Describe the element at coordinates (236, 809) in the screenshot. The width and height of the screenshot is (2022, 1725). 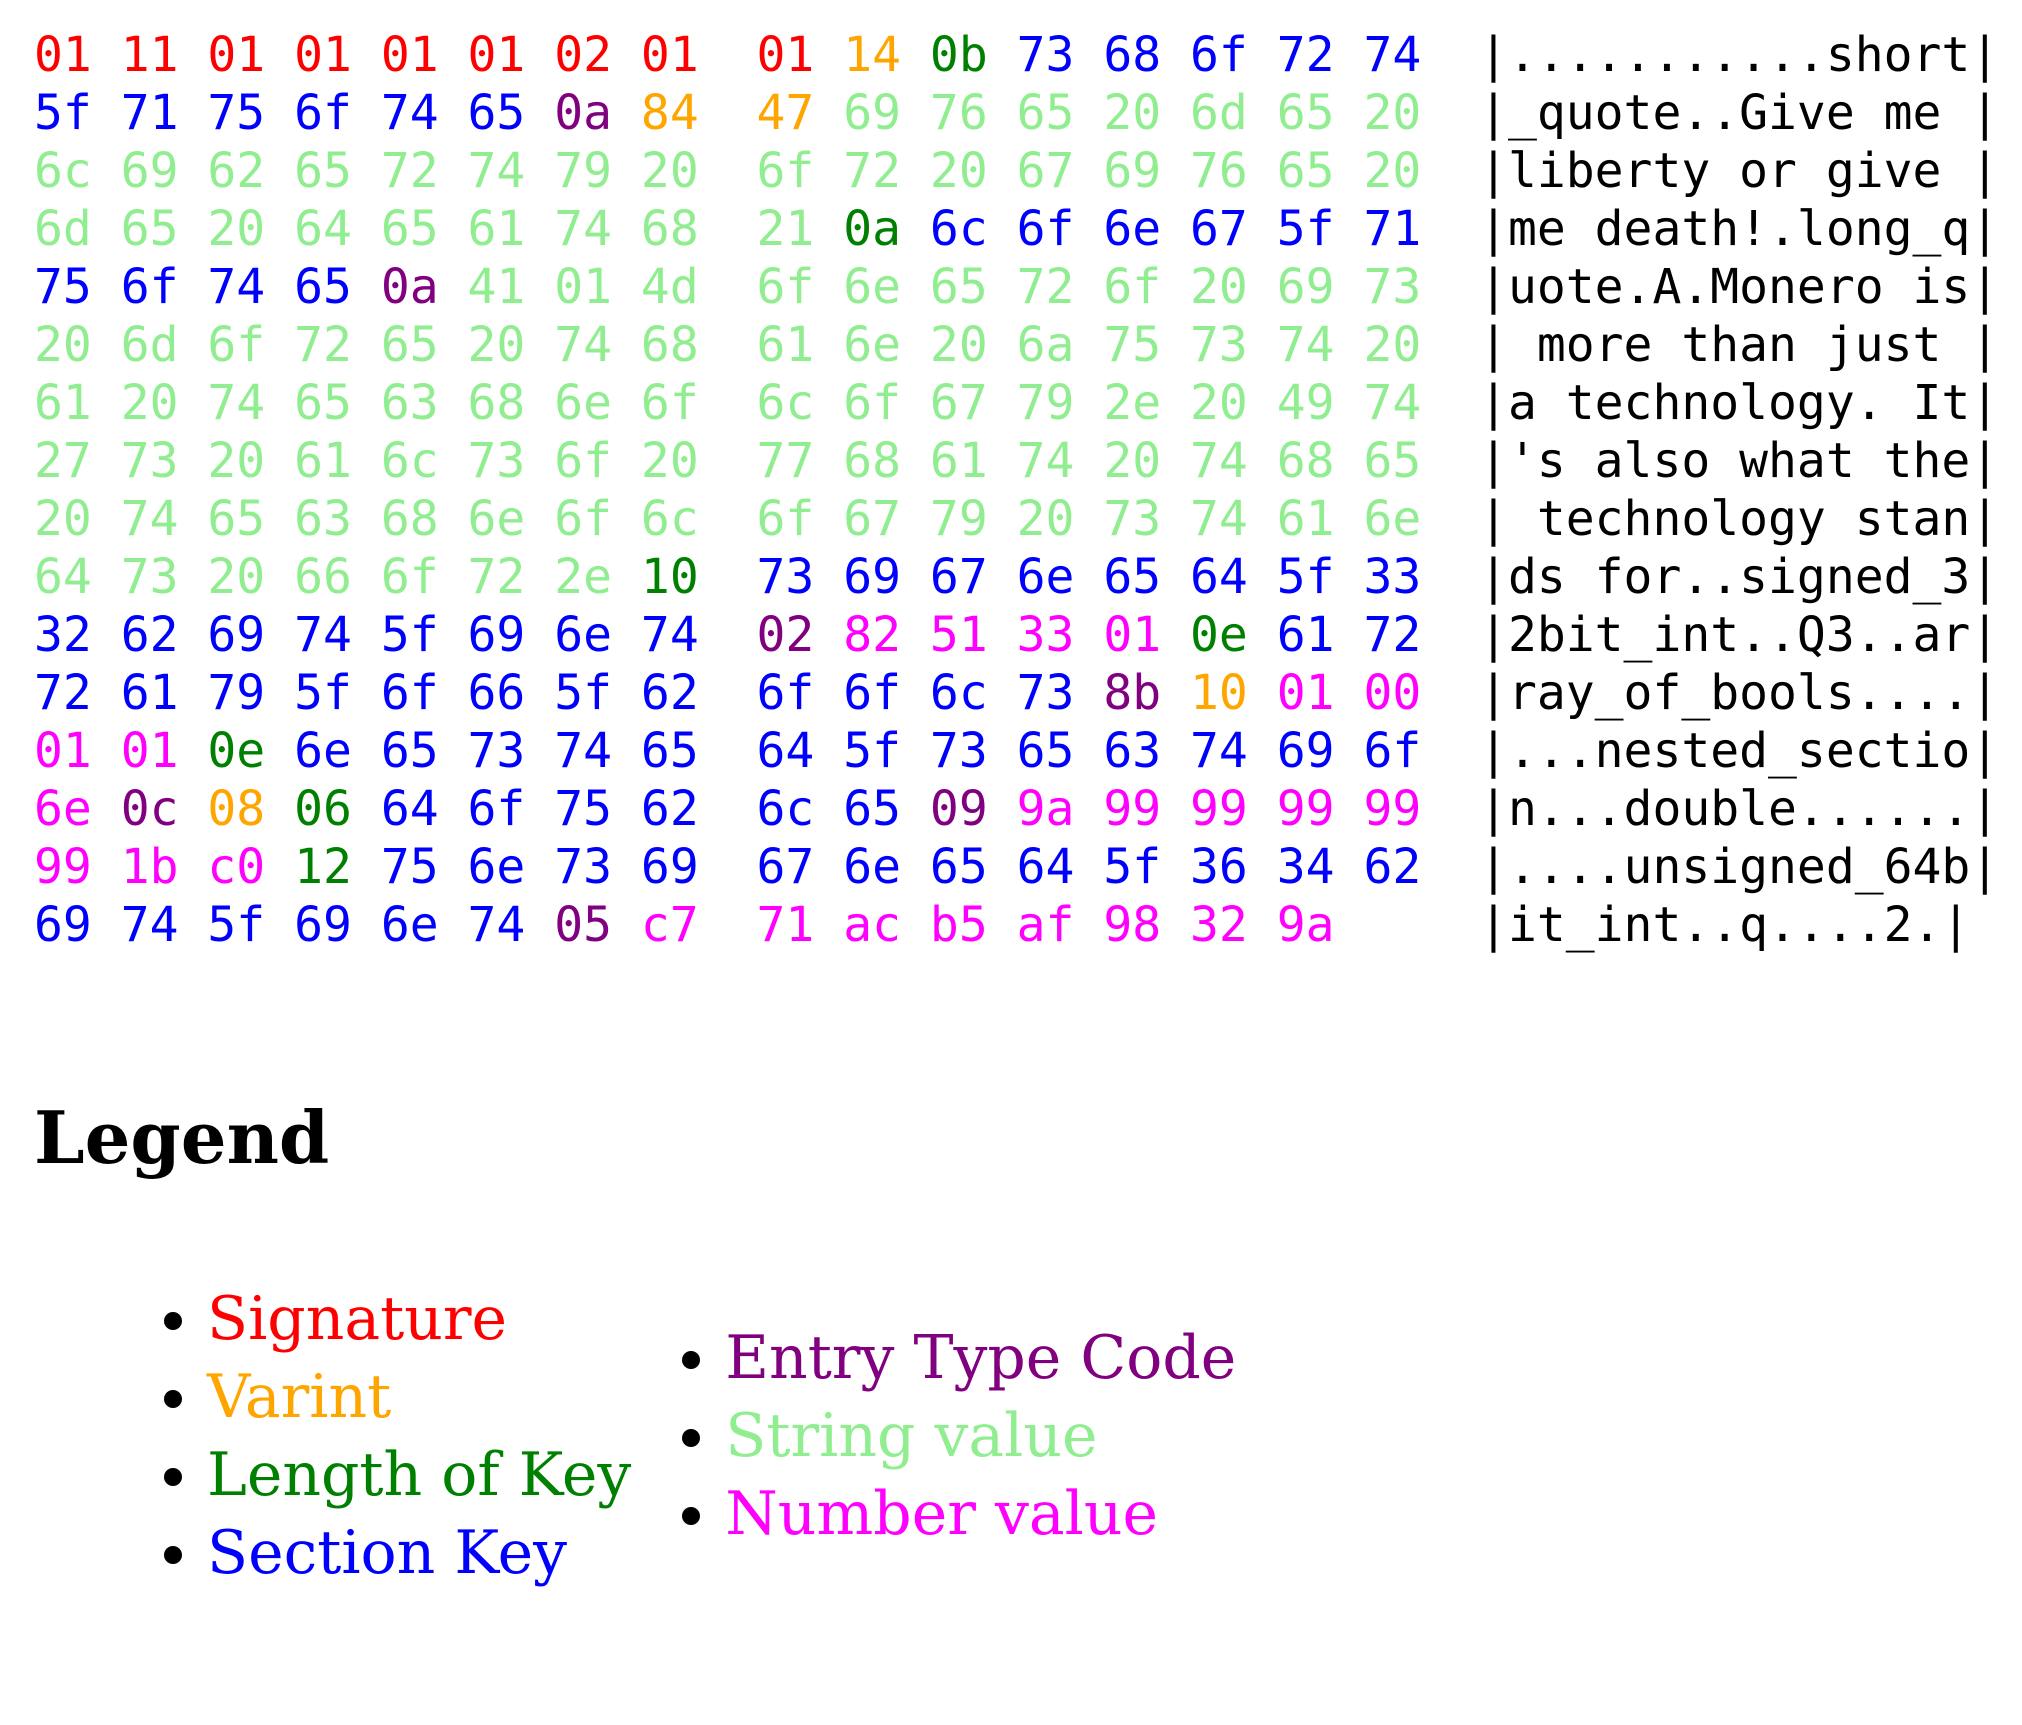
I see `hex-byte: 08` at that location.